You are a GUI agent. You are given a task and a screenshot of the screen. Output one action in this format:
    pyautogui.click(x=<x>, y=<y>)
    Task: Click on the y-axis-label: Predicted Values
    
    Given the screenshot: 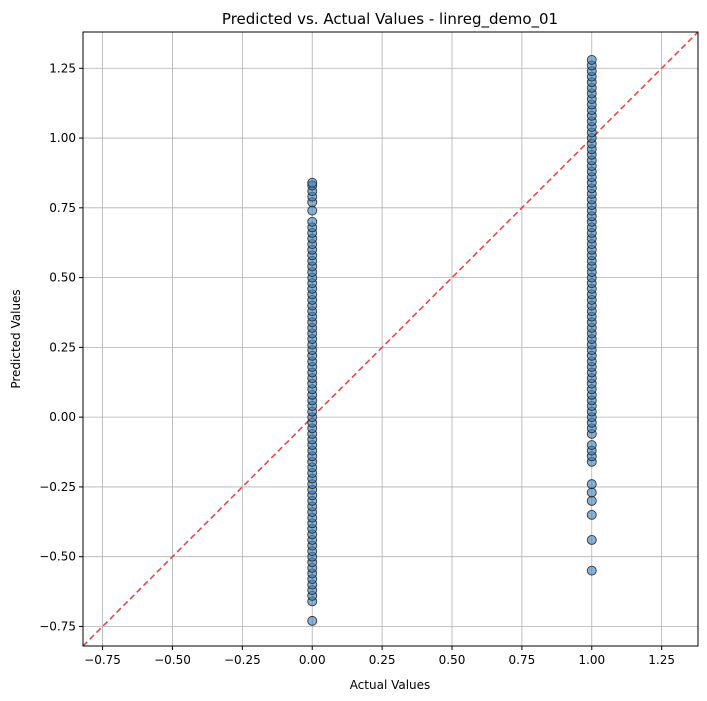 What is the action you would take?
    pyautogui.click(x=16, y=338)
    